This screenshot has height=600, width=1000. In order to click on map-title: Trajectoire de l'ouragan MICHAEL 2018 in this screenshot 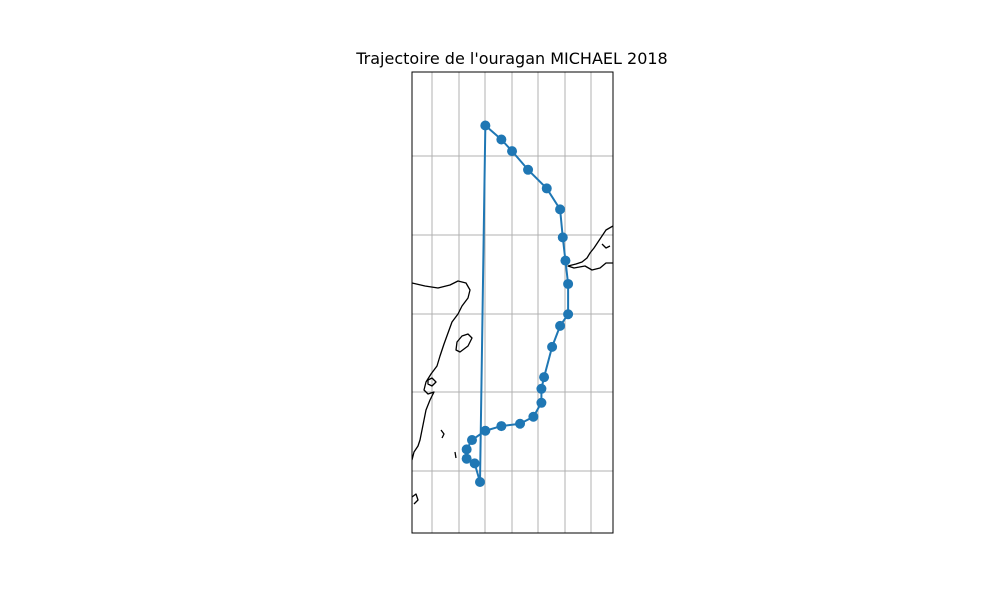, I will do `click(511, 58)`.